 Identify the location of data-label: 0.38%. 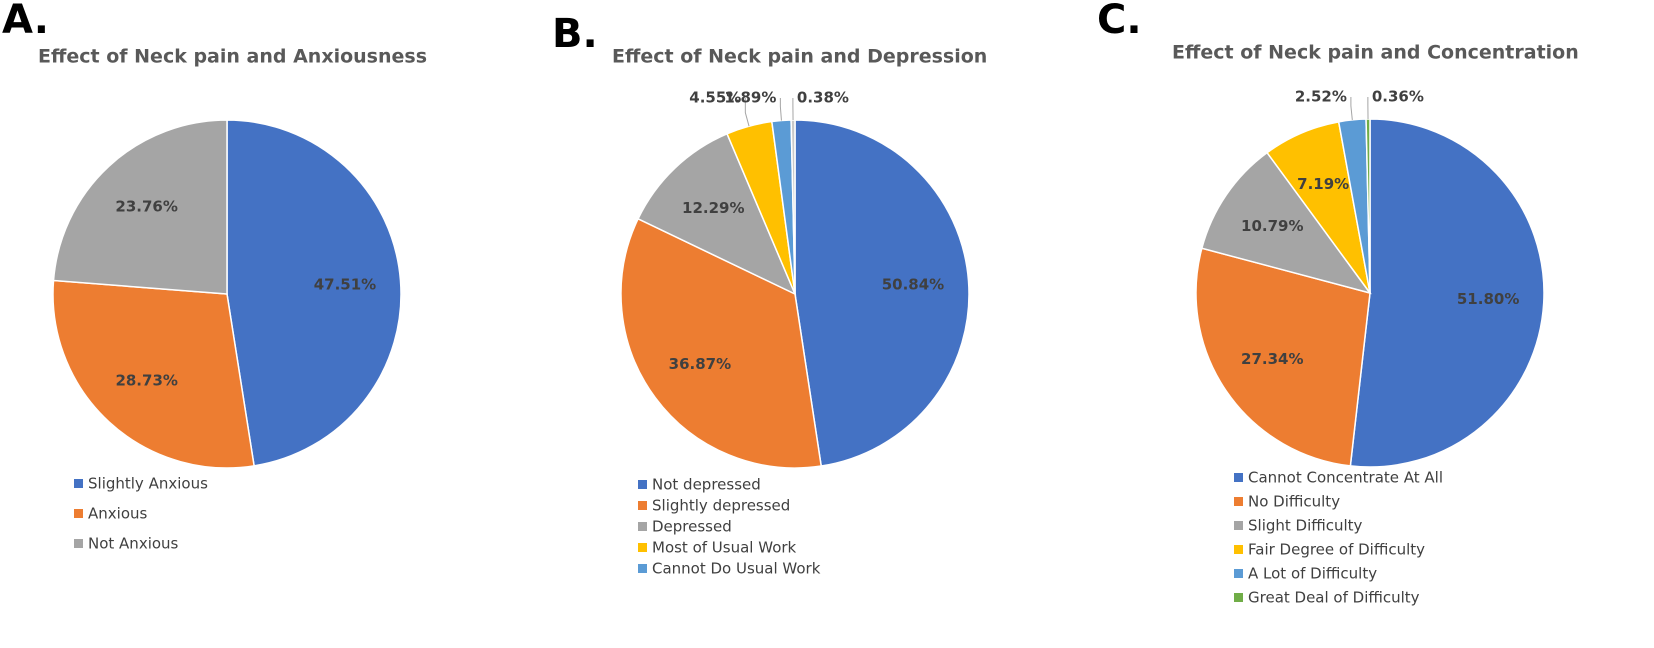
(823, 98).